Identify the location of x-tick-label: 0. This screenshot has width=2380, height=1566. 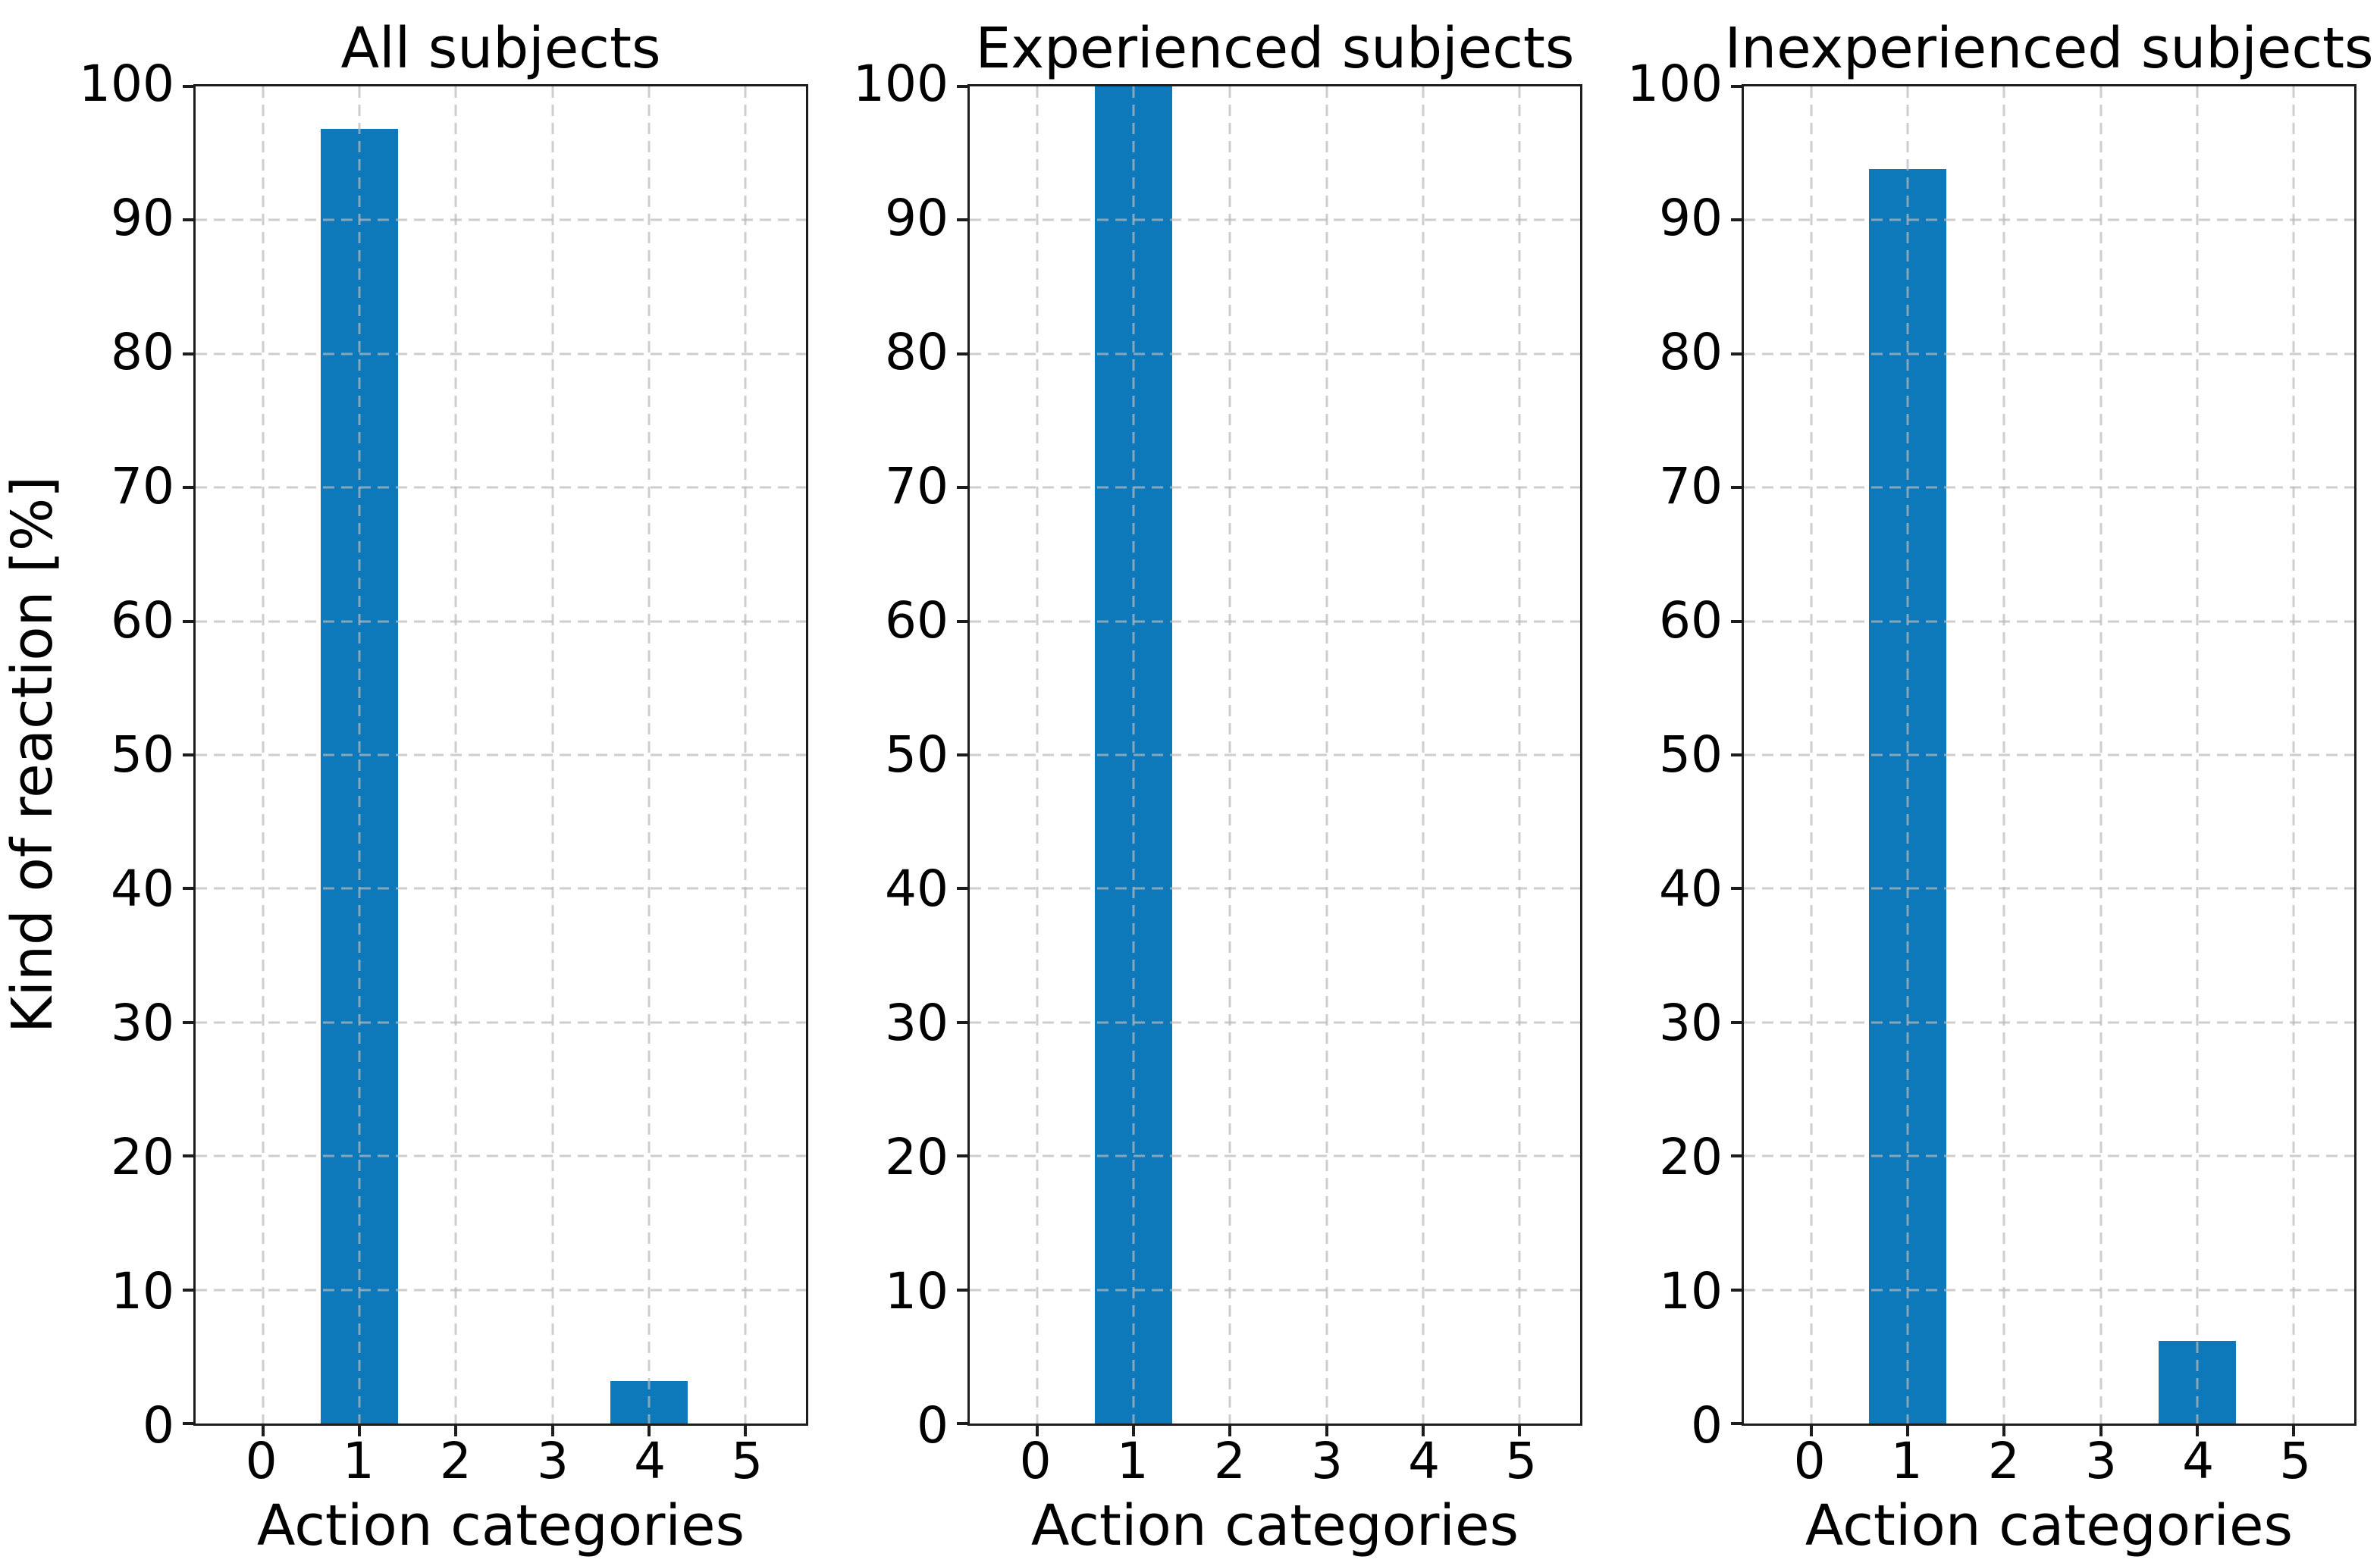
(1809, 1461).